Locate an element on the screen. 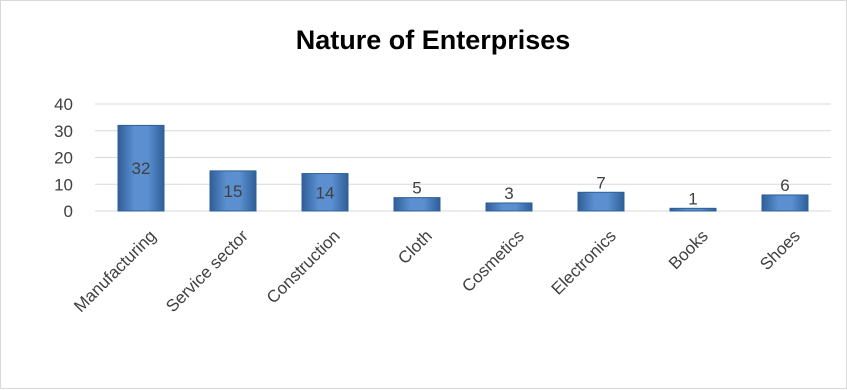 This screenshot has width=847, height=390. y-tick-label: 10 is located at coordinates (63, 184).